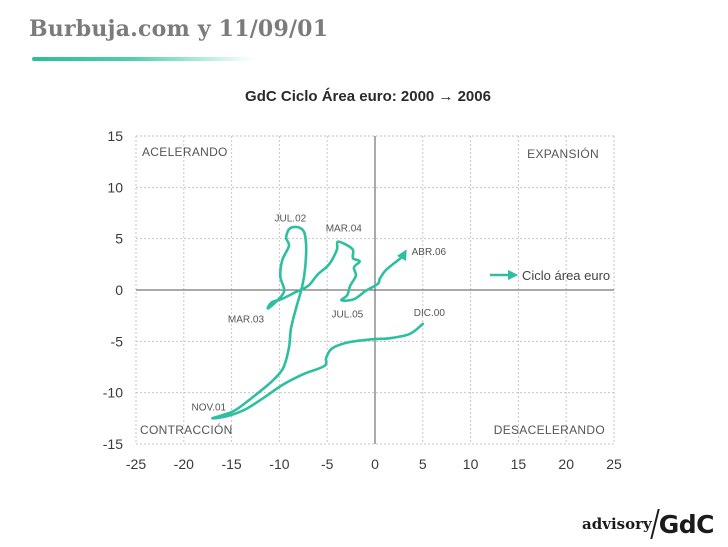 The width and height of the screenshot is (728, 547). I want to click on annotation-label: JUL.02, so click(291, 218).